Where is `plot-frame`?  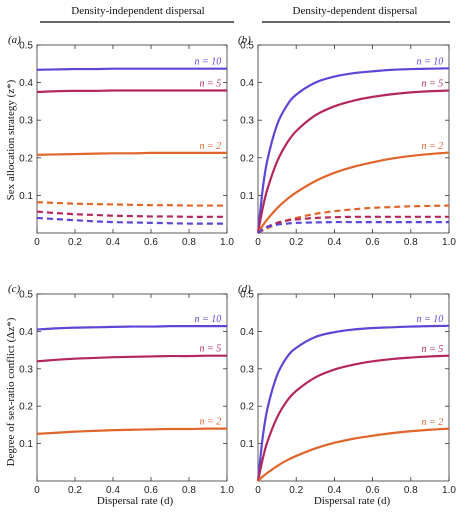 plot-frame is located at coordinates (132, 387).